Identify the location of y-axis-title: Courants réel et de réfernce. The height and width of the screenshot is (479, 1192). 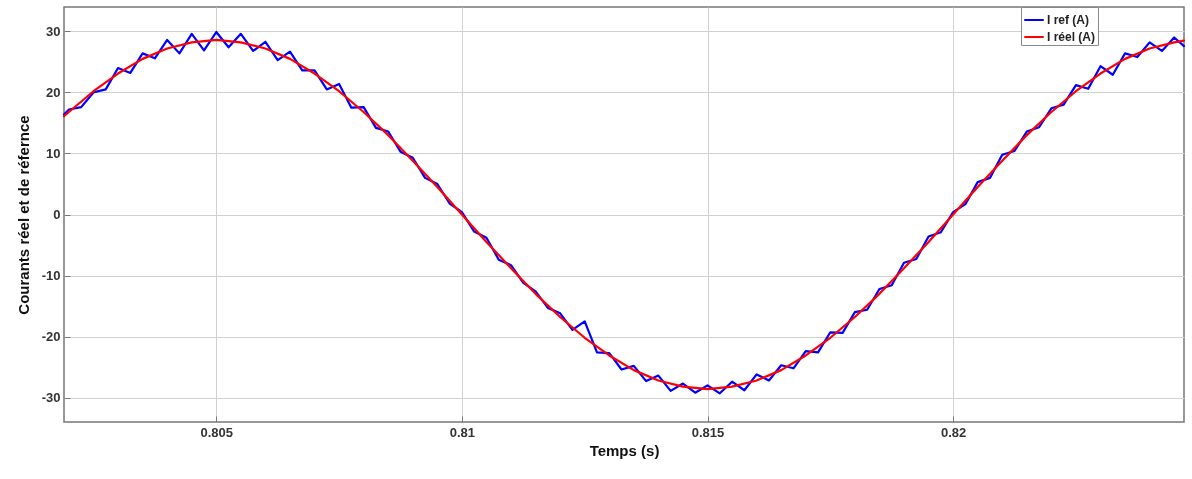
(23, 215).